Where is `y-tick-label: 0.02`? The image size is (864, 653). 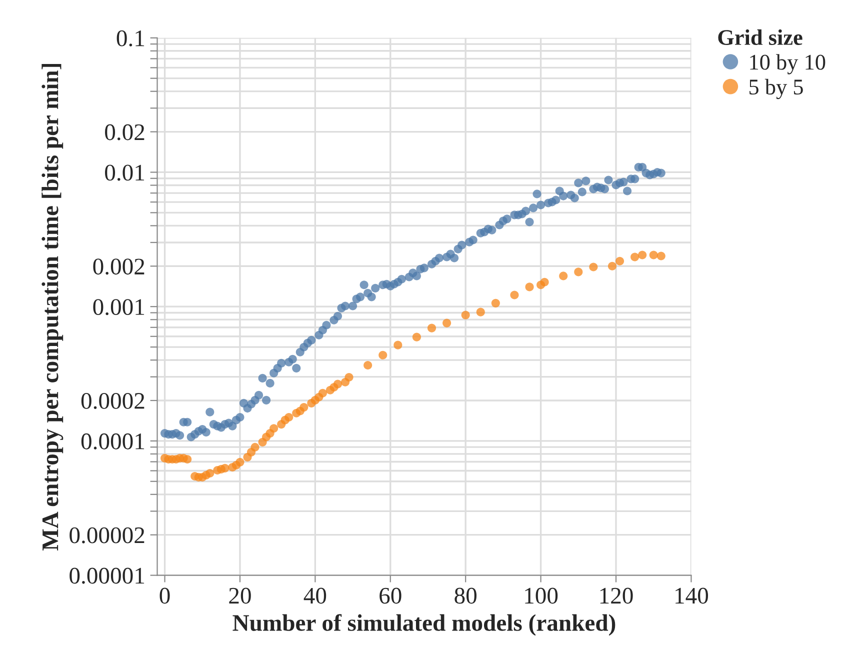 y-tick-label: 0.02 is located at coordinates (124, 132).